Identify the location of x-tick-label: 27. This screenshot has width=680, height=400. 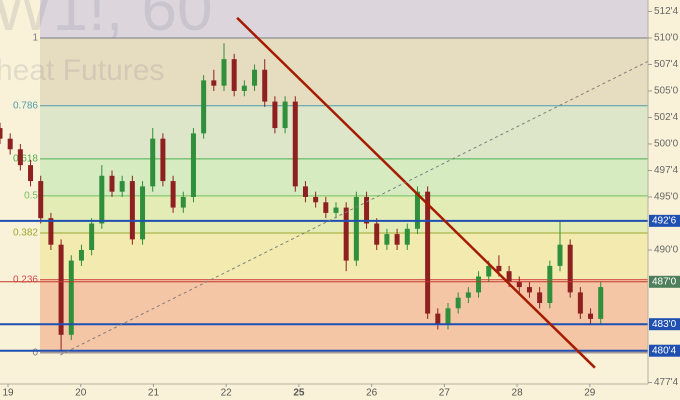
(445, 393).